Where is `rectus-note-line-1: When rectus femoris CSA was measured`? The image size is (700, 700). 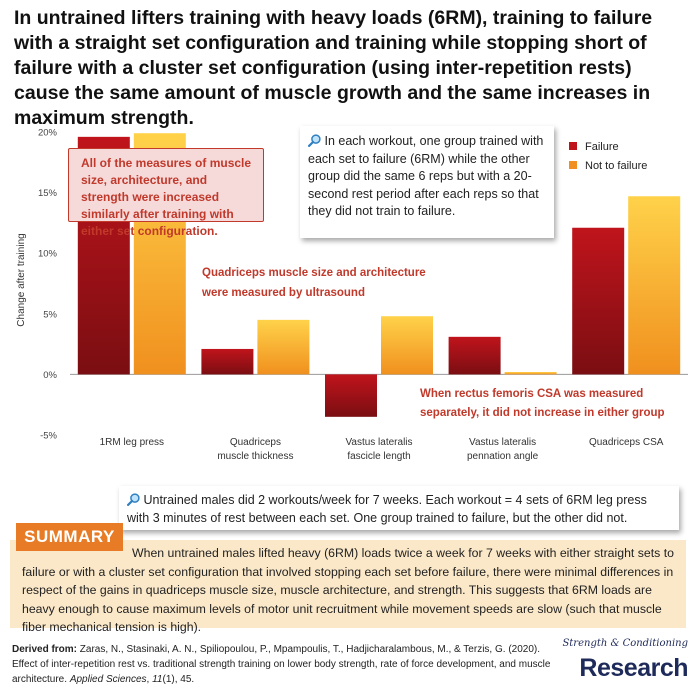
rectus-note-line-1: When rectus femoris CSA was measured is located at coordinates (531, 394).